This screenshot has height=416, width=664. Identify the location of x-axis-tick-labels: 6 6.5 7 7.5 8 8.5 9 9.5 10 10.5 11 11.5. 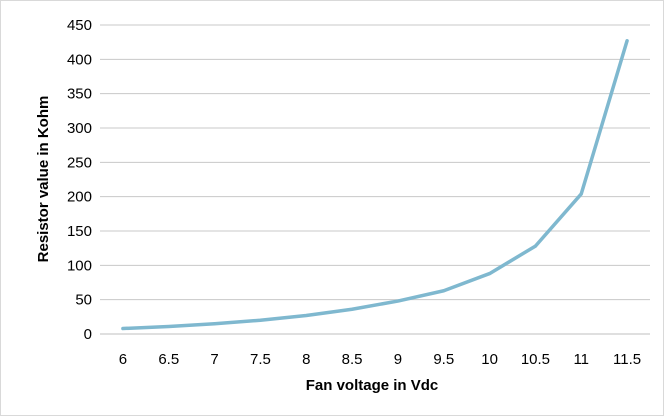
(380, 359).